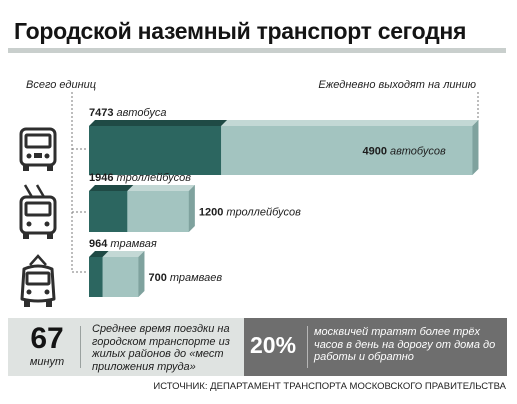 This screenshot has width=517, height=404. What do you see at coordinates (38, 149) in the screenshot?
I see `bus-icon` at bounding box center [38, 149].